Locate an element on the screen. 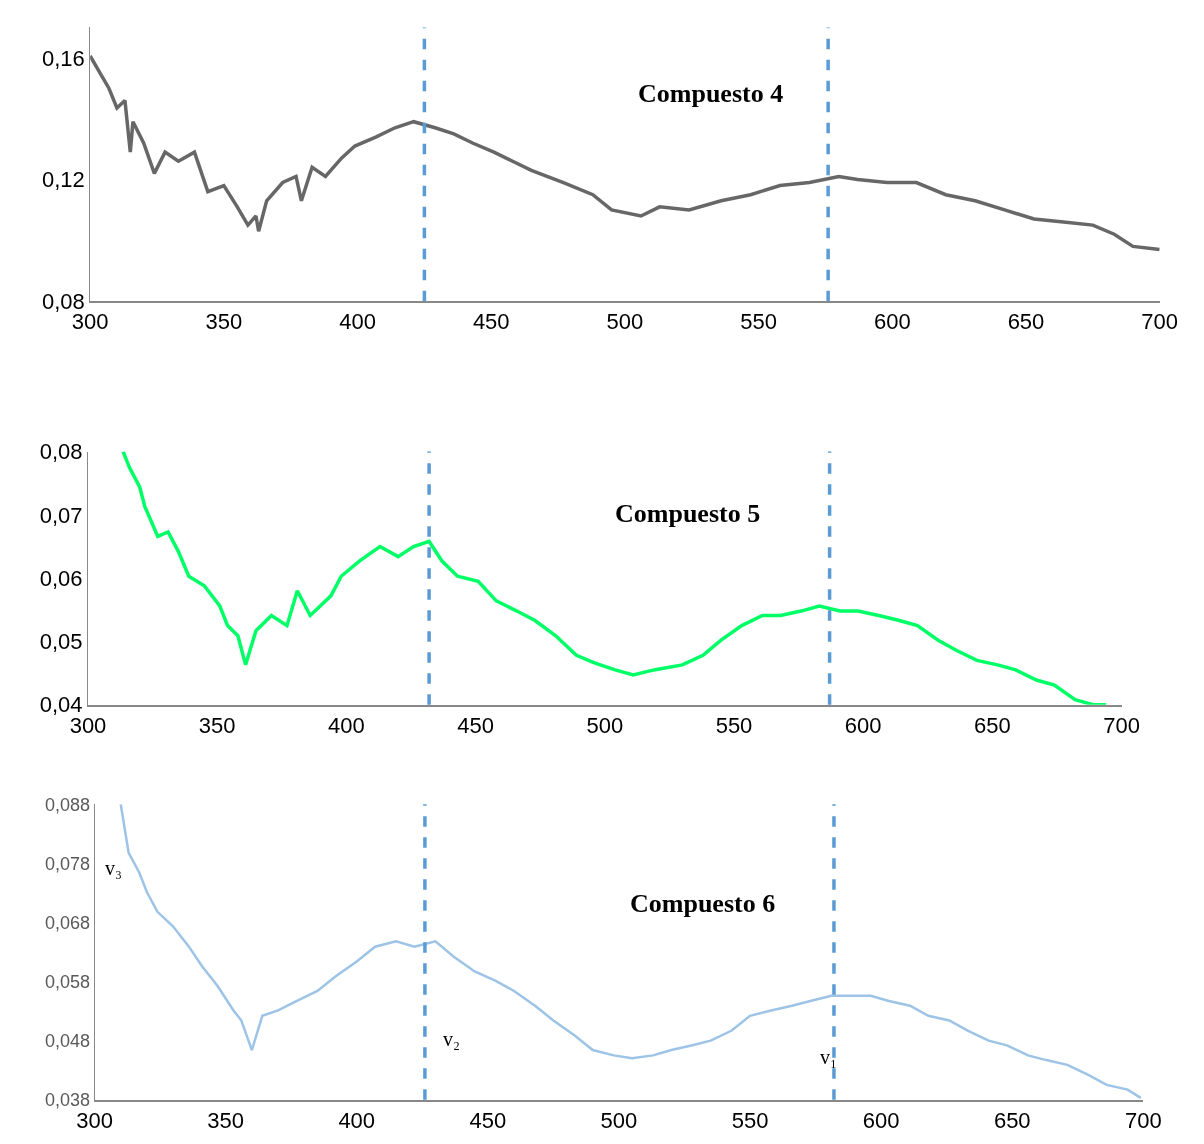 The image size is (1204, 1144). text: Compuesto 4 is located at coordinates (711, 93).